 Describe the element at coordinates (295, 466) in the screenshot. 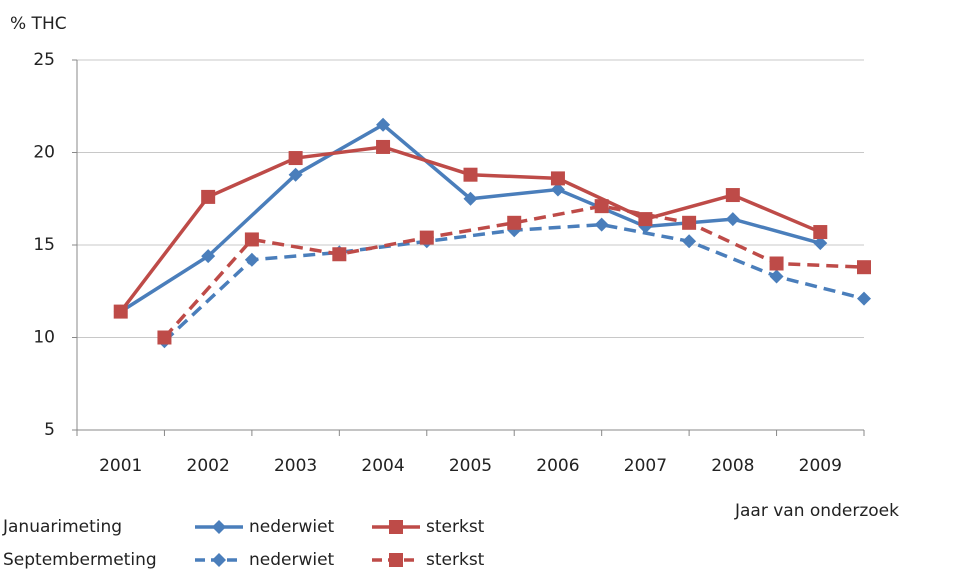

I see `x-tick-label: 2003` at that location.